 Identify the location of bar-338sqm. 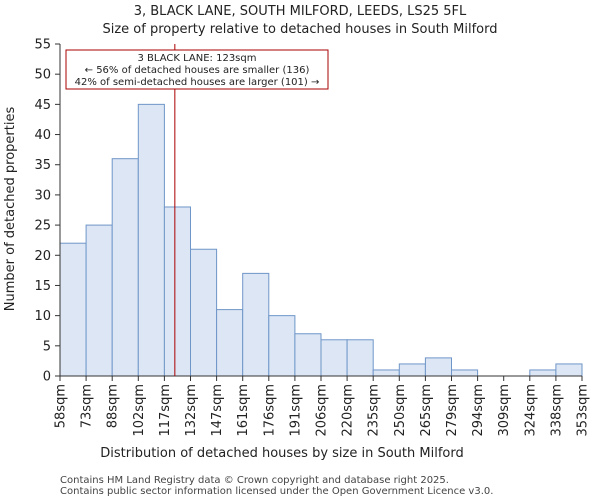
(569, 370).